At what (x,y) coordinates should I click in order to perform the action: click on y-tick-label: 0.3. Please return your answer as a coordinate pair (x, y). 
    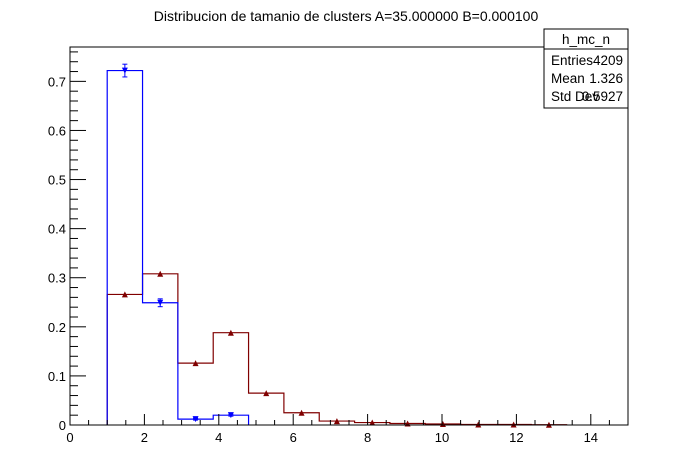
    Looking at the image, I should click on (57, 278).